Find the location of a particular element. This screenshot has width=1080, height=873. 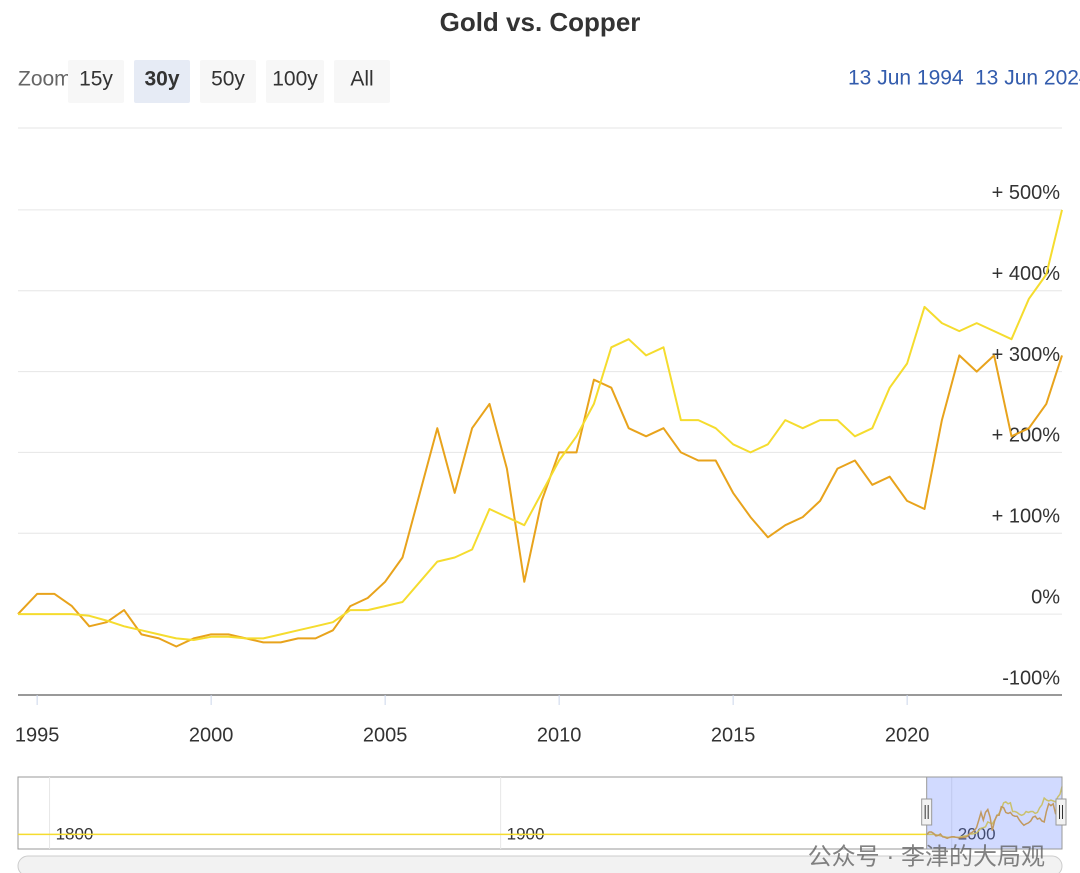

x-tick-label: 1995 is located at coordinates (37, 735).